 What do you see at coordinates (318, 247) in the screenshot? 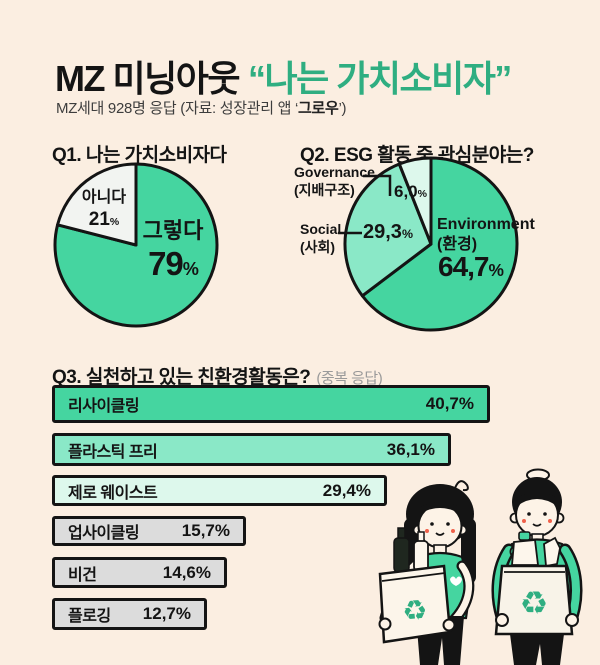
I see `social-label-ko: (사회)` at bounding box center [318, 247].